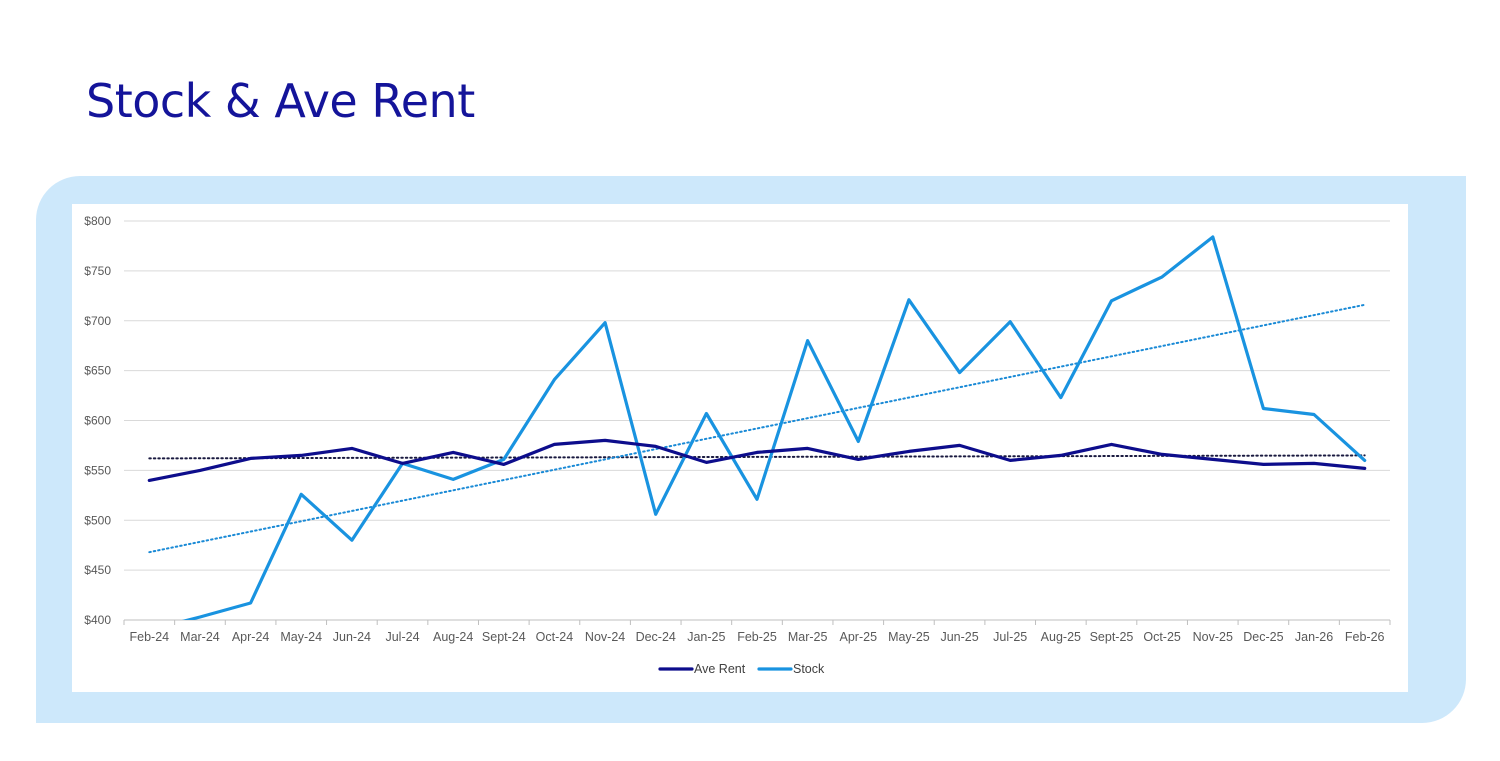 This screenshot has height=761, width=1500. I want to click on y-tick-label: $450, so click(97, 570).